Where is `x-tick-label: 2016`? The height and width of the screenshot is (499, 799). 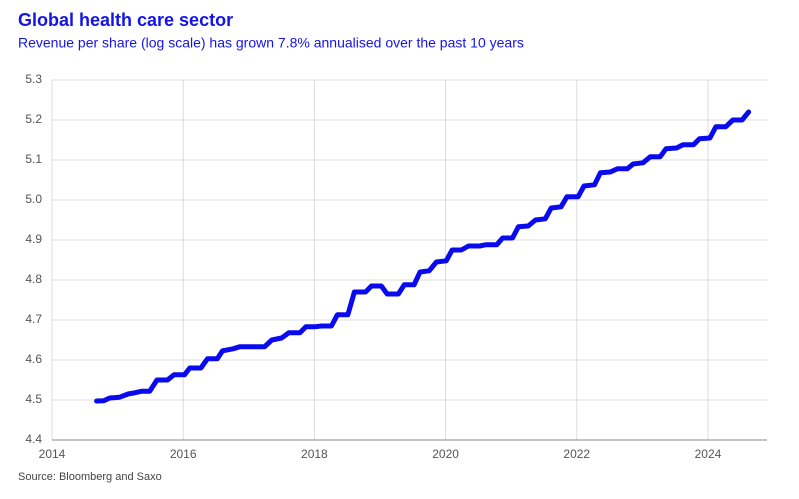 x-tick-label: 2016 is located at coordinates (183, 454).